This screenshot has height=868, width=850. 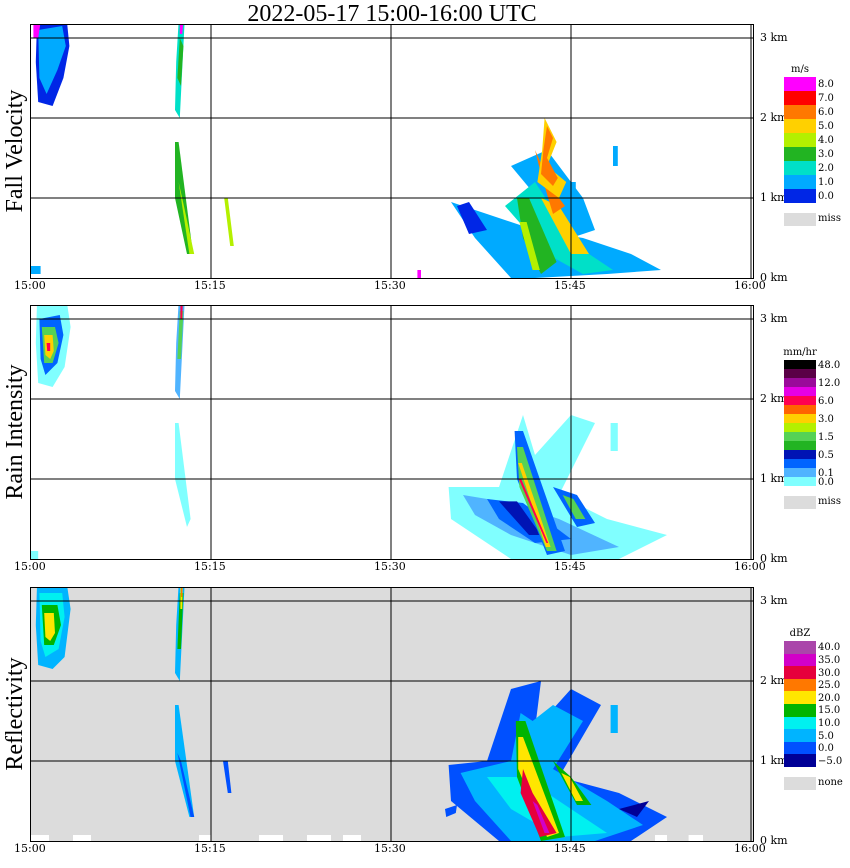 I want to click on x-tick-label: 16:00, so click(x=750, y=566).